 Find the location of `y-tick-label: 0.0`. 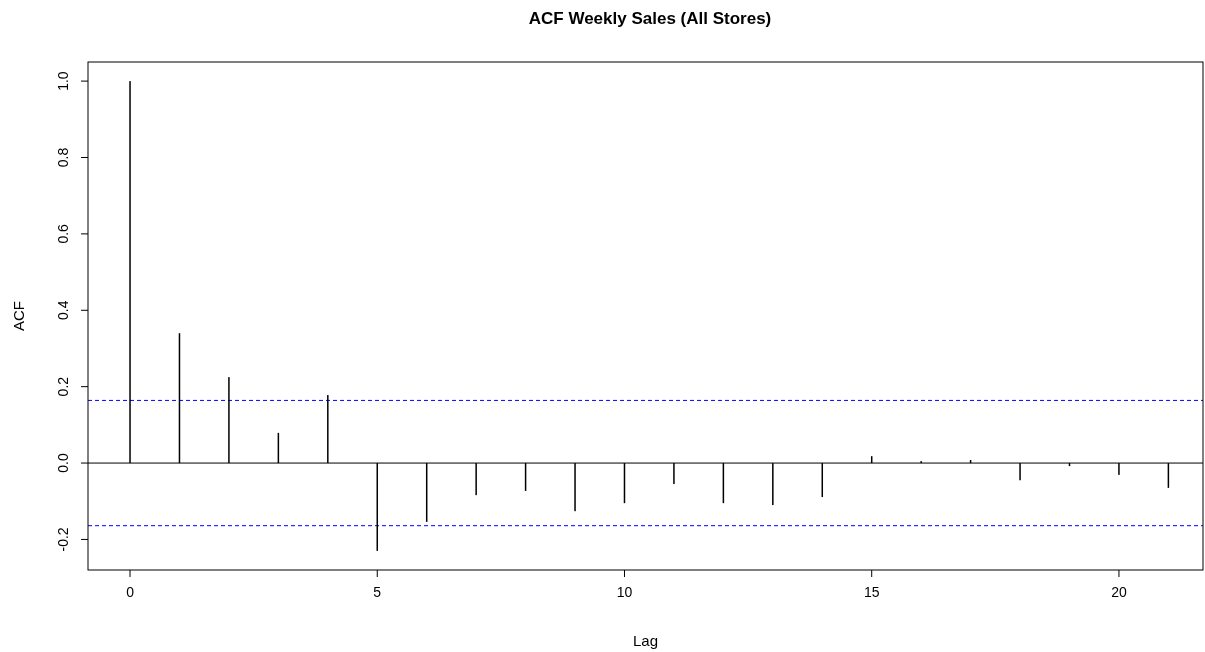

y-tick-label: 0.0 is located at coordinates (63, 463).